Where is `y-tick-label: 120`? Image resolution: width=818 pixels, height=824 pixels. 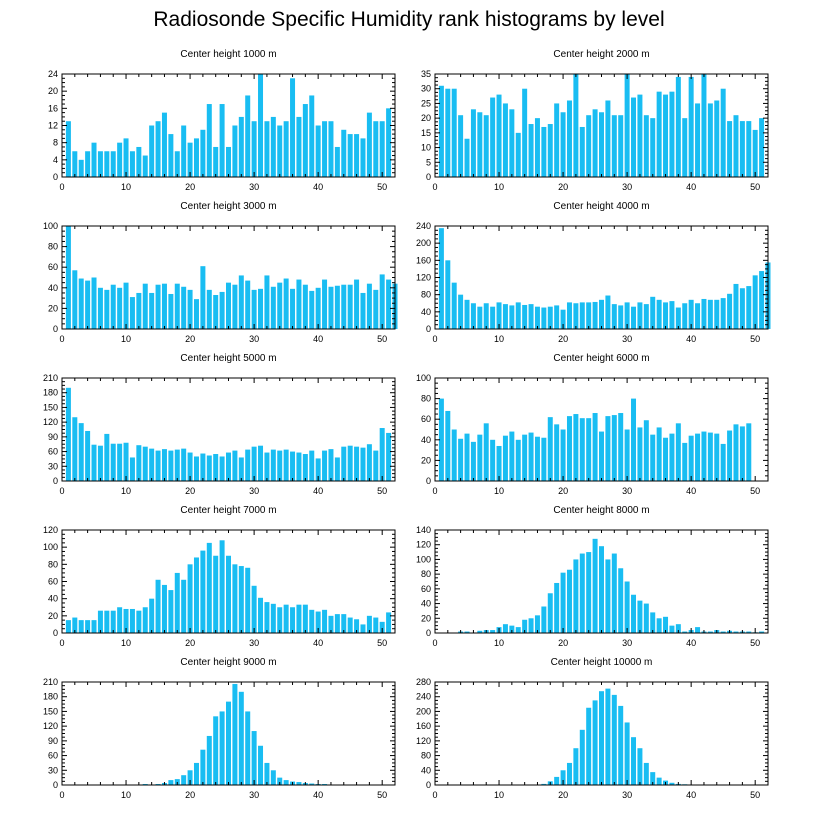
y-tick-label: 120 is located at coordinates (50, 422).